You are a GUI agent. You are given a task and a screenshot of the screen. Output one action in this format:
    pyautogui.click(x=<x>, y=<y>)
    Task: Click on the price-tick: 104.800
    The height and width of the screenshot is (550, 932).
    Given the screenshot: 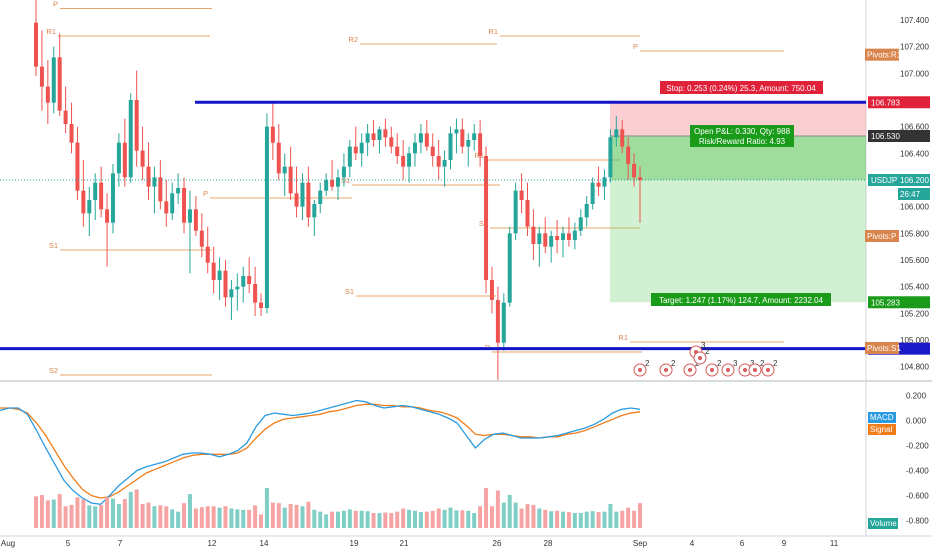 What is the action you would take?
    pyautogui.click(x=914, y=367)
    